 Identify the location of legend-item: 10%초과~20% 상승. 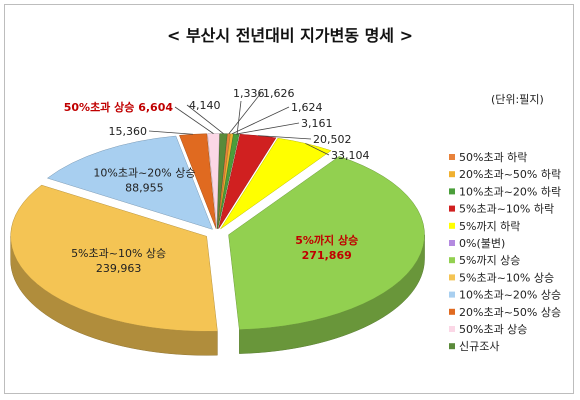
(510, 295).